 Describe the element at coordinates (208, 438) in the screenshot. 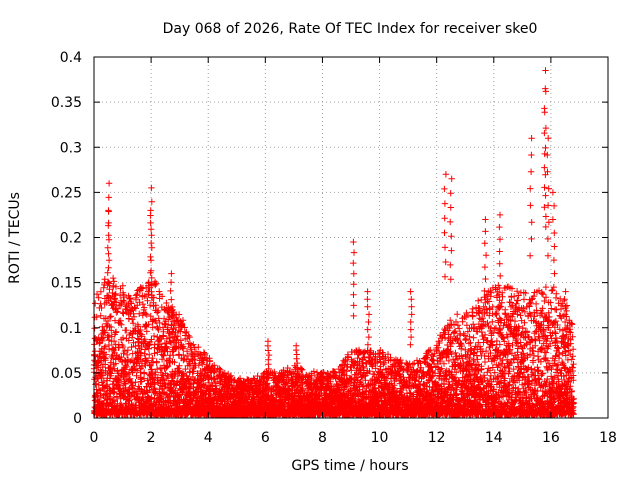

I see `x-tick-label-2: 4` at that location.